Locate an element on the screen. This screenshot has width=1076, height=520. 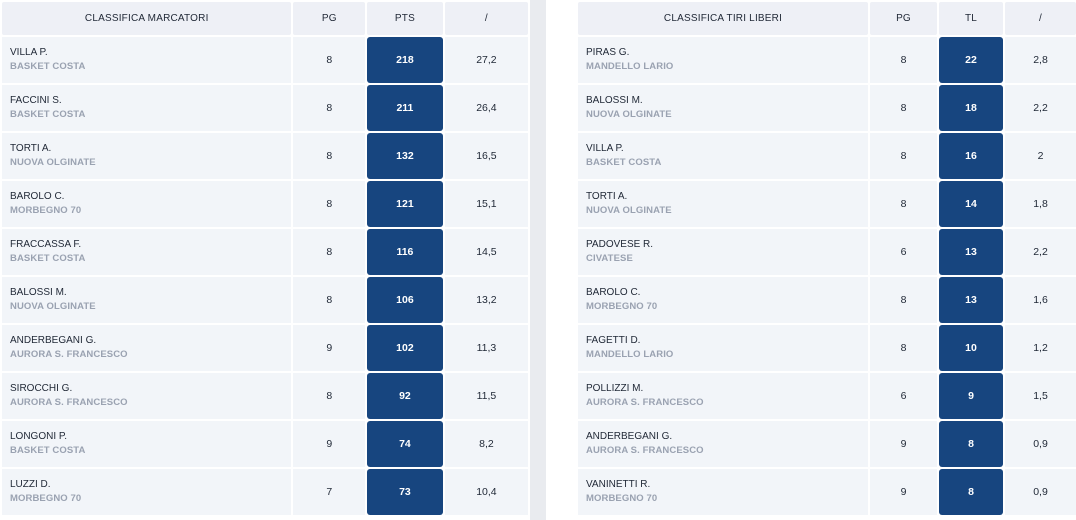
table-row: BAROLO C. MORBEGNO 70 8 121 15,1 is located at coordinates (265, 204).